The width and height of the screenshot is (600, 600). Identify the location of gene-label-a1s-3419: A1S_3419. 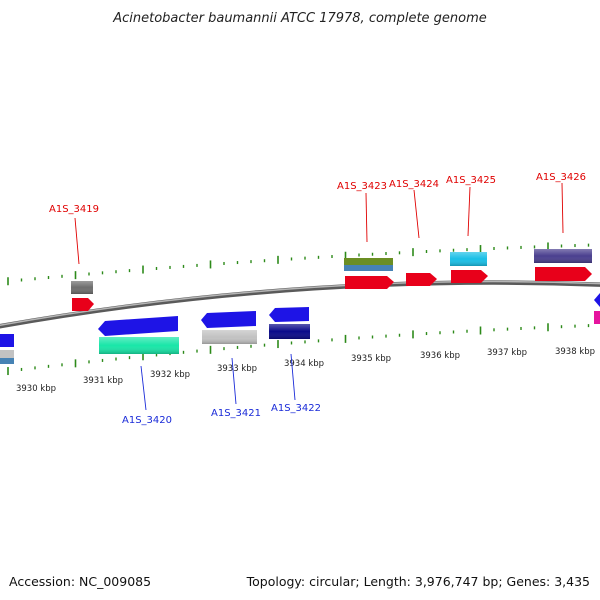
(74, 209).